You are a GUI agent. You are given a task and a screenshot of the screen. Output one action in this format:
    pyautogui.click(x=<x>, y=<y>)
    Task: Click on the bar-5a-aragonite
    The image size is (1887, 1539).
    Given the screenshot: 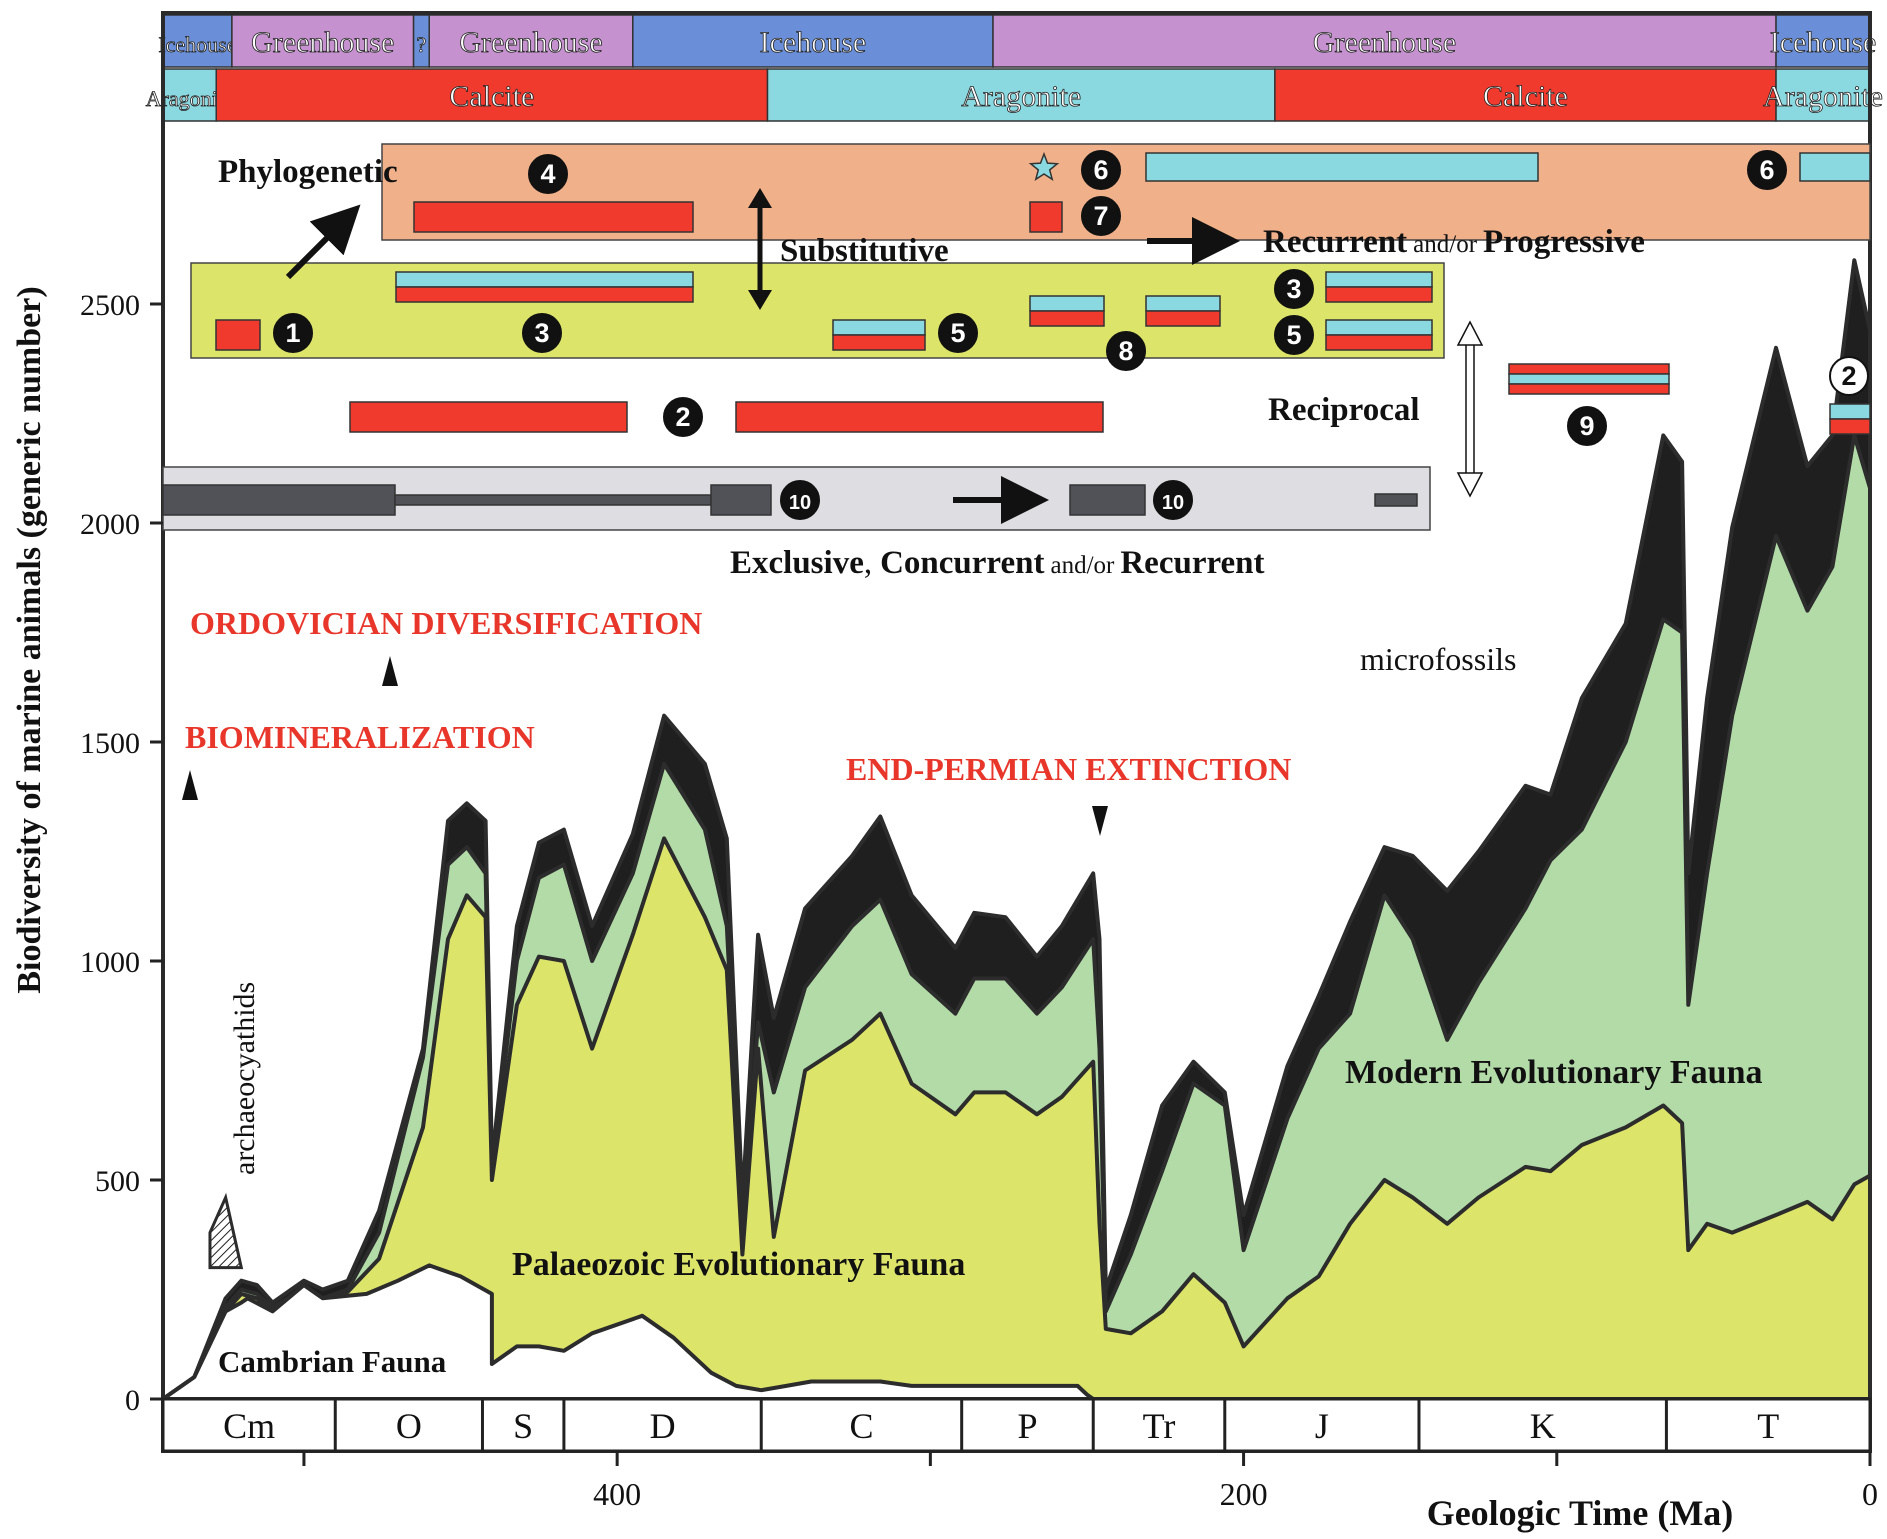 What is the action you would take?
    pyautogui.click(x=879, y=327)
    